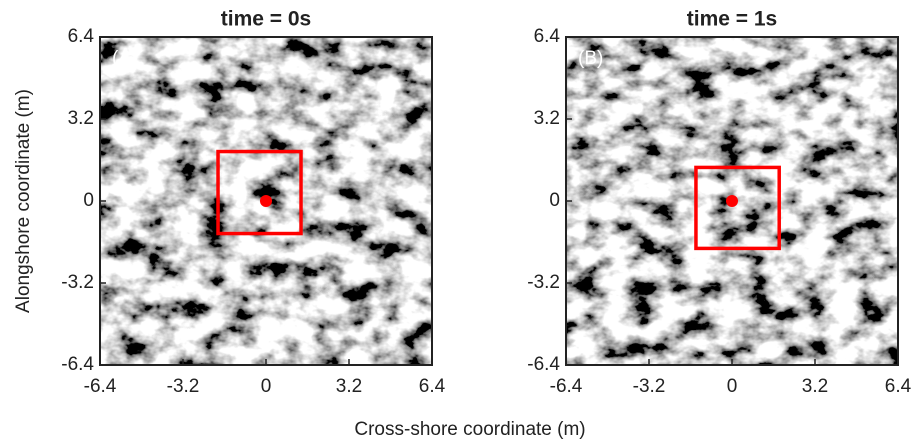 This screenshot has height=447, width=916. I want to click on y-axis-label: Alongshore coordinate (m), so click(23, 201).